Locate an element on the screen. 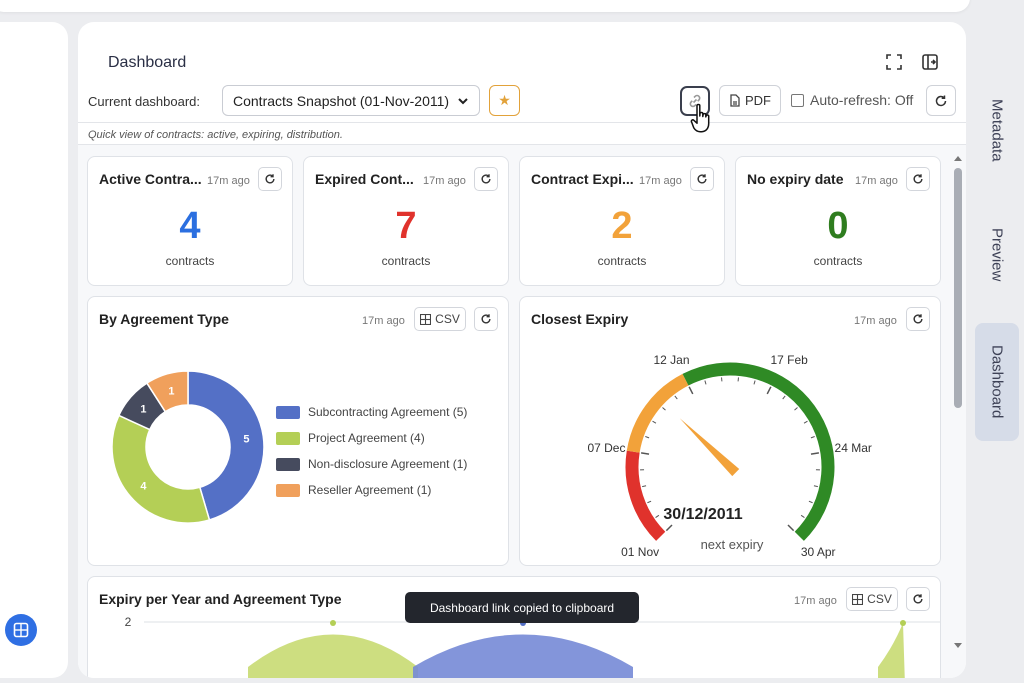  scrollbar is located at coordinates (958, 405).